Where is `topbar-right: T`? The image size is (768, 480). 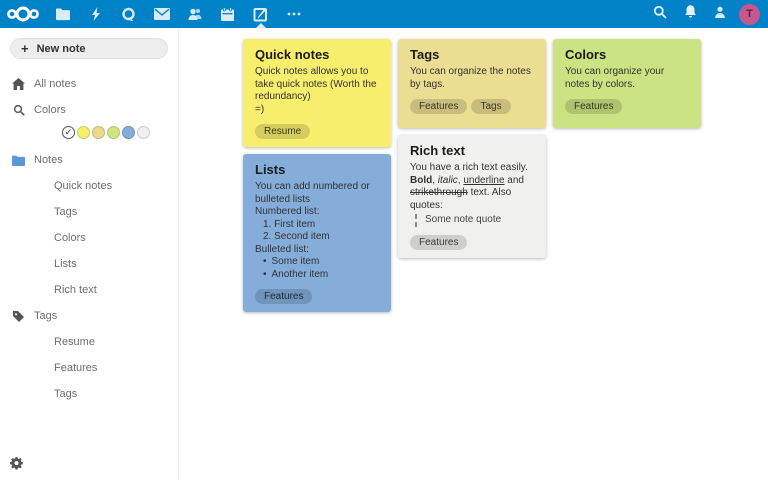
topbar-right: T is located at coordinates (706, 14).